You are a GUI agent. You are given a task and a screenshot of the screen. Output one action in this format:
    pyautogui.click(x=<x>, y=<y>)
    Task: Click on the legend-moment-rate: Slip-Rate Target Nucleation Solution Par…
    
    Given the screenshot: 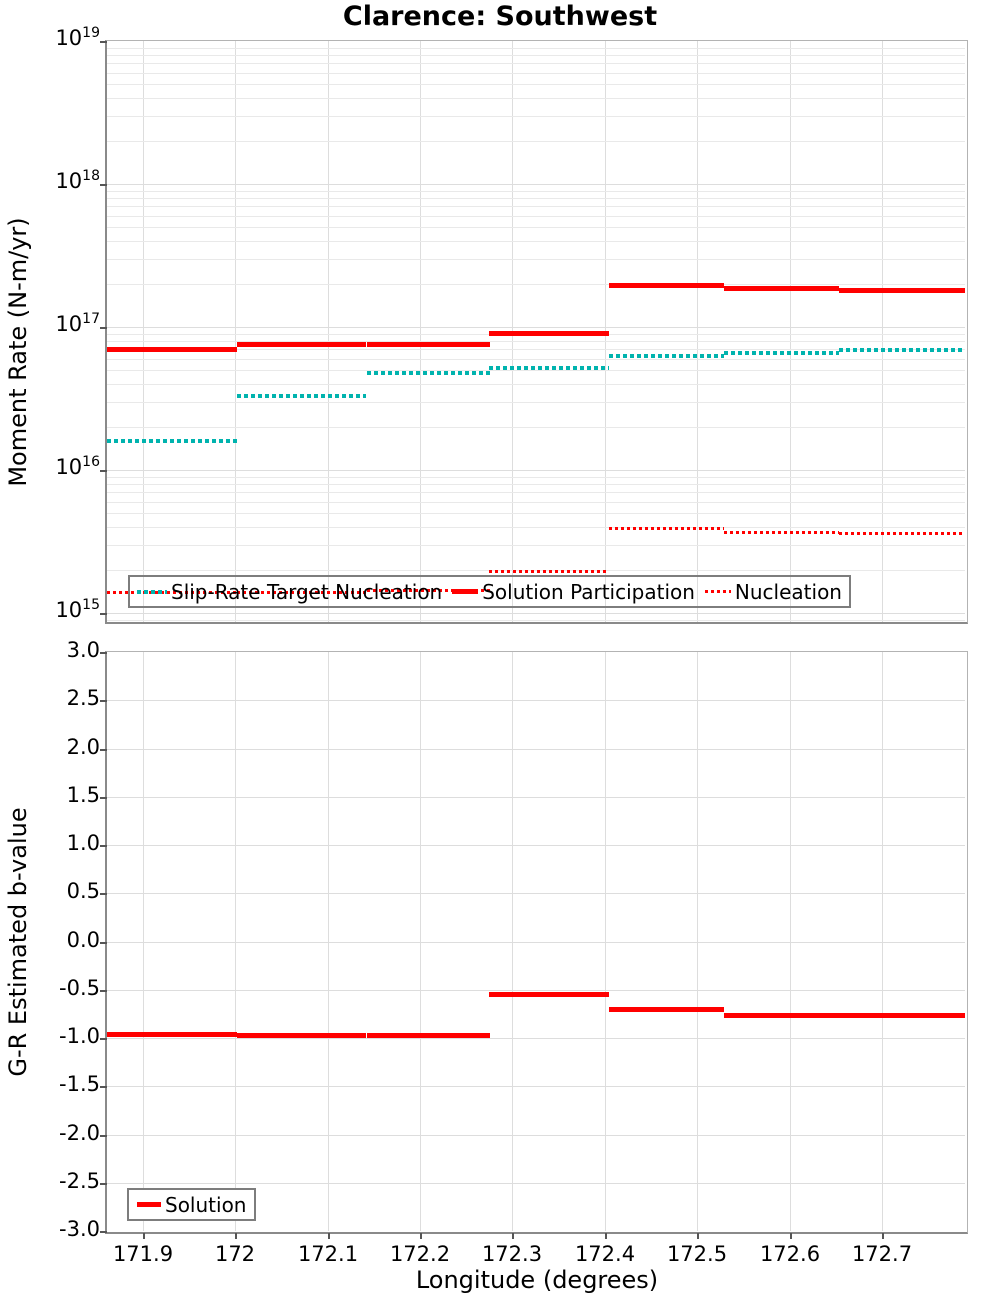 What is the action you would take?
    pyautogui.click(x=489, y=591)
    